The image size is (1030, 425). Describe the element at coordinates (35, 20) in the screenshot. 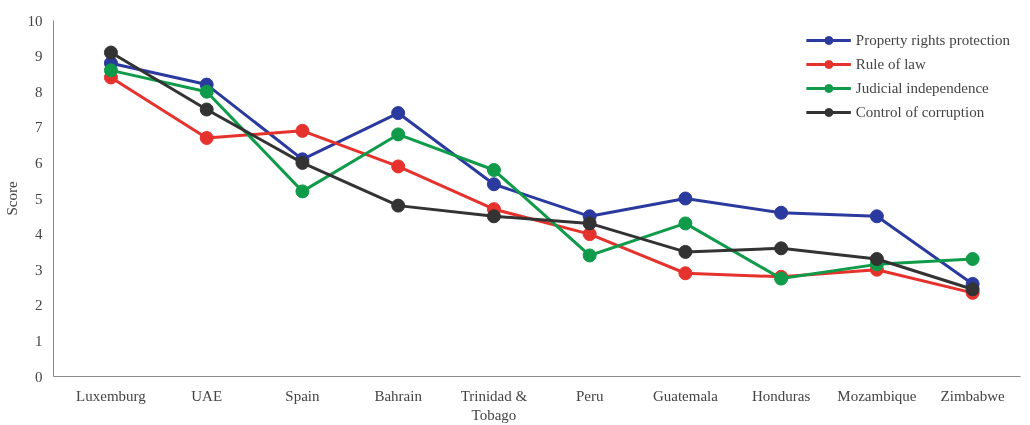

I see `y-tick-label: 10` at that location.